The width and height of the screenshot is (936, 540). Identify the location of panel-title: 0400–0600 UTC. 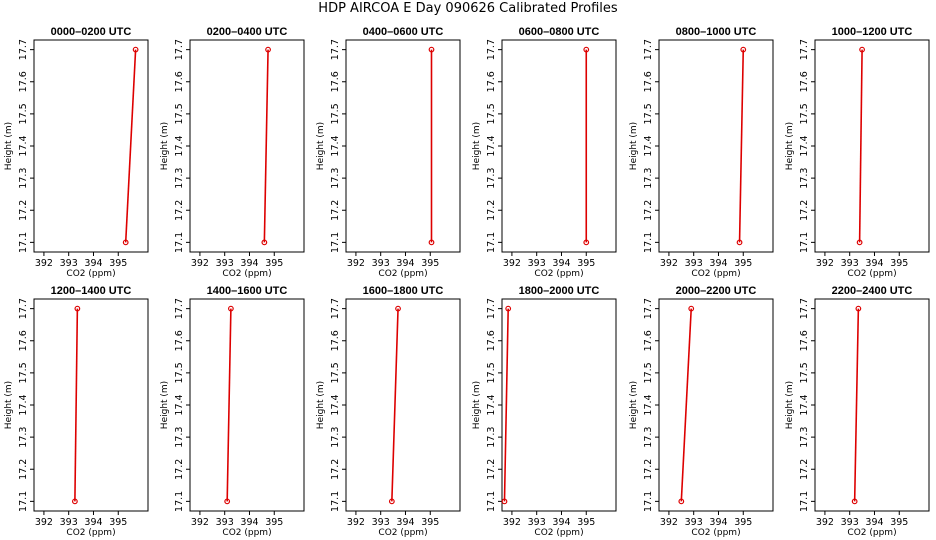
(403, 32).